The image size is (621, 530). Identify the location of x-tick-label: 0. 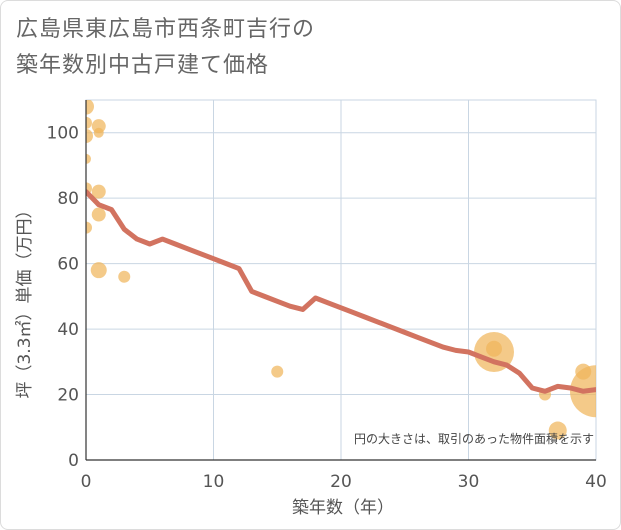
(86, 482).